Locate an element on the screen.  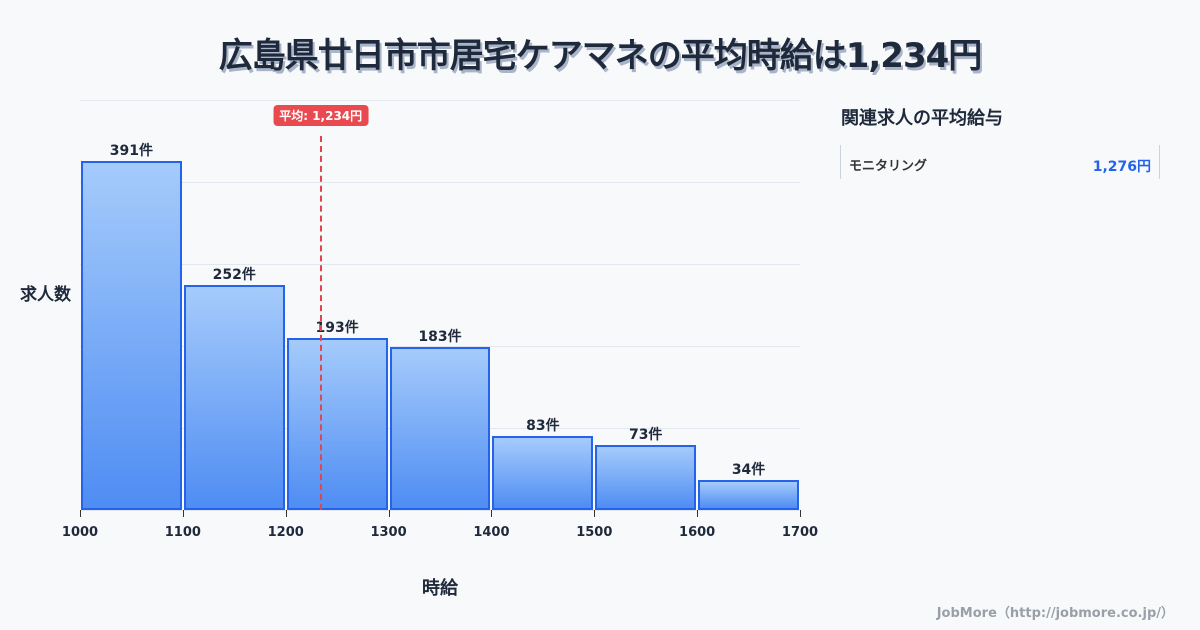
x-tick-label: 1400 is located at coordinates (491, 532).